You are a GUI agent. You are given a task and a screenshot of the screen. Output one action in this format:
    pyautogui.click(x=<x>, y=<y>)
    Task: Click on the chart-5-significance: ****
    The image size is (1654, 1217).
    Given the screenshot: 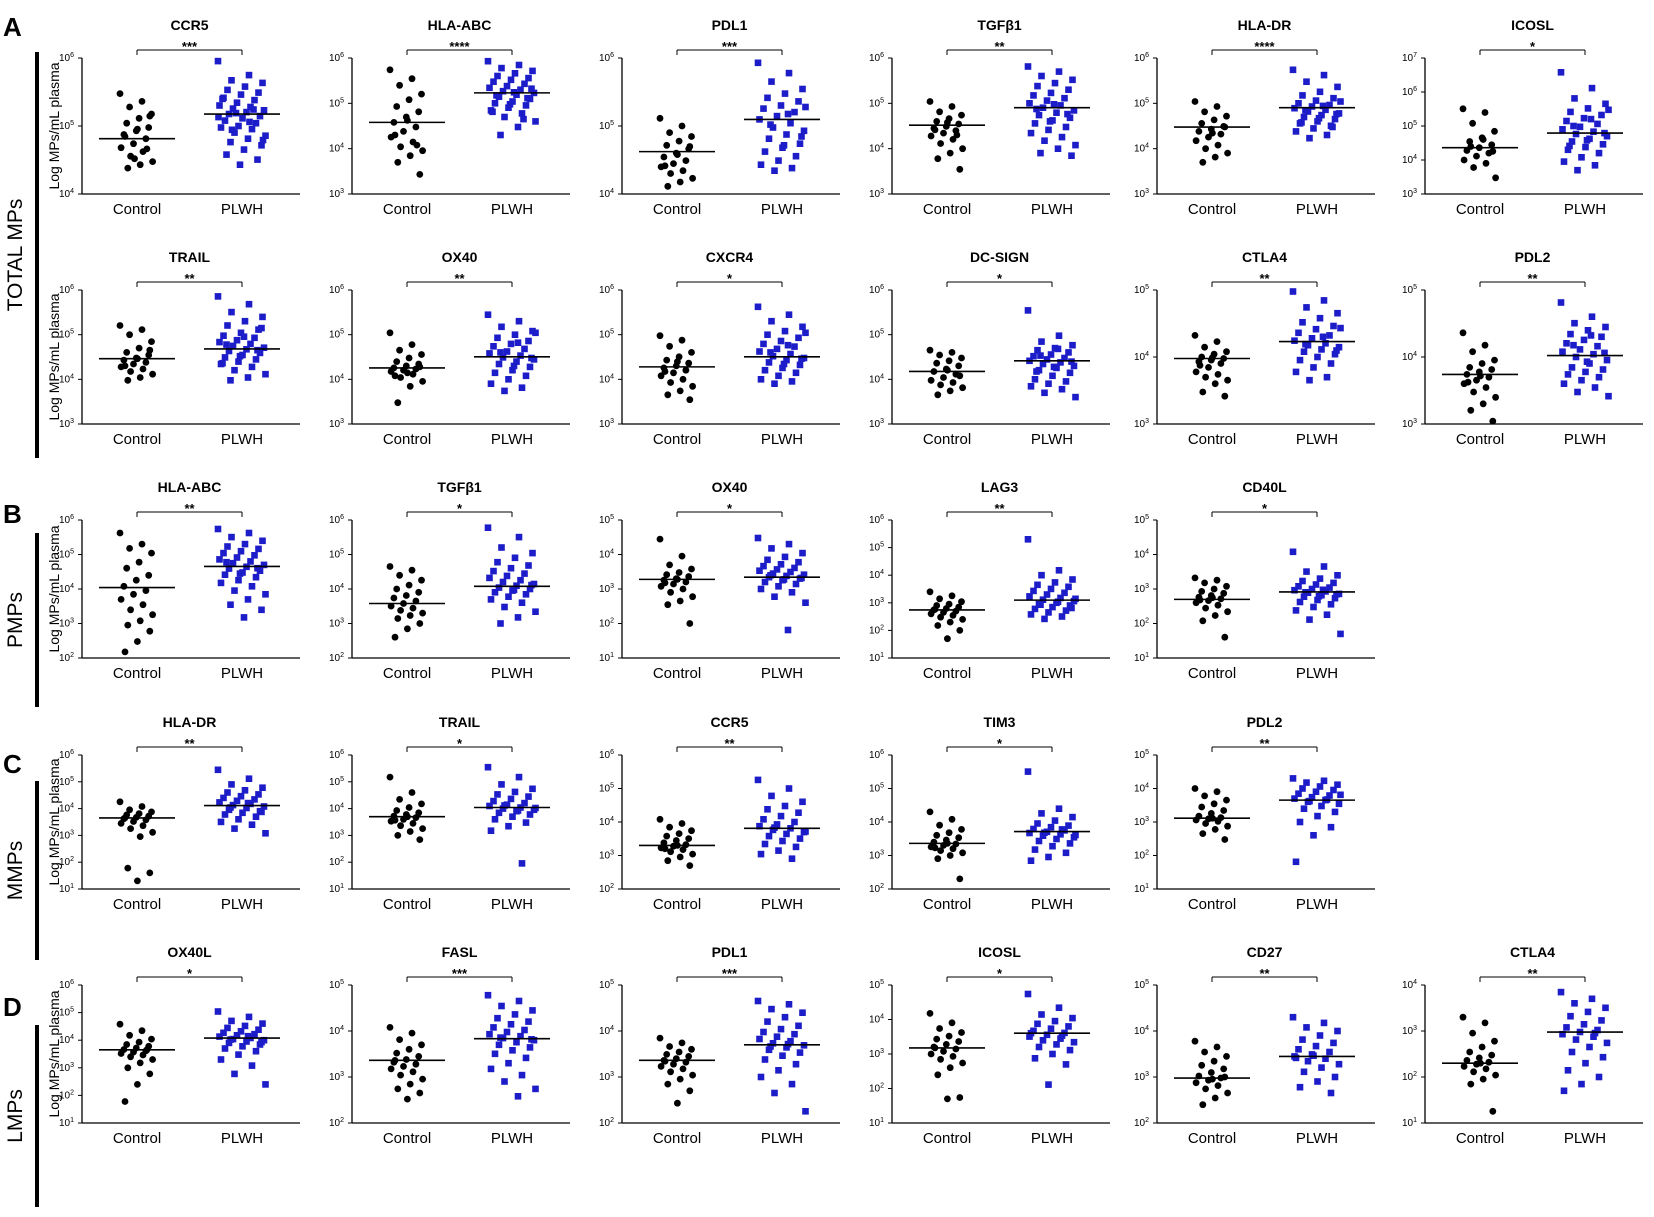 What is the action you would take?
    pyautogui.click(x=1264, y=46)
    